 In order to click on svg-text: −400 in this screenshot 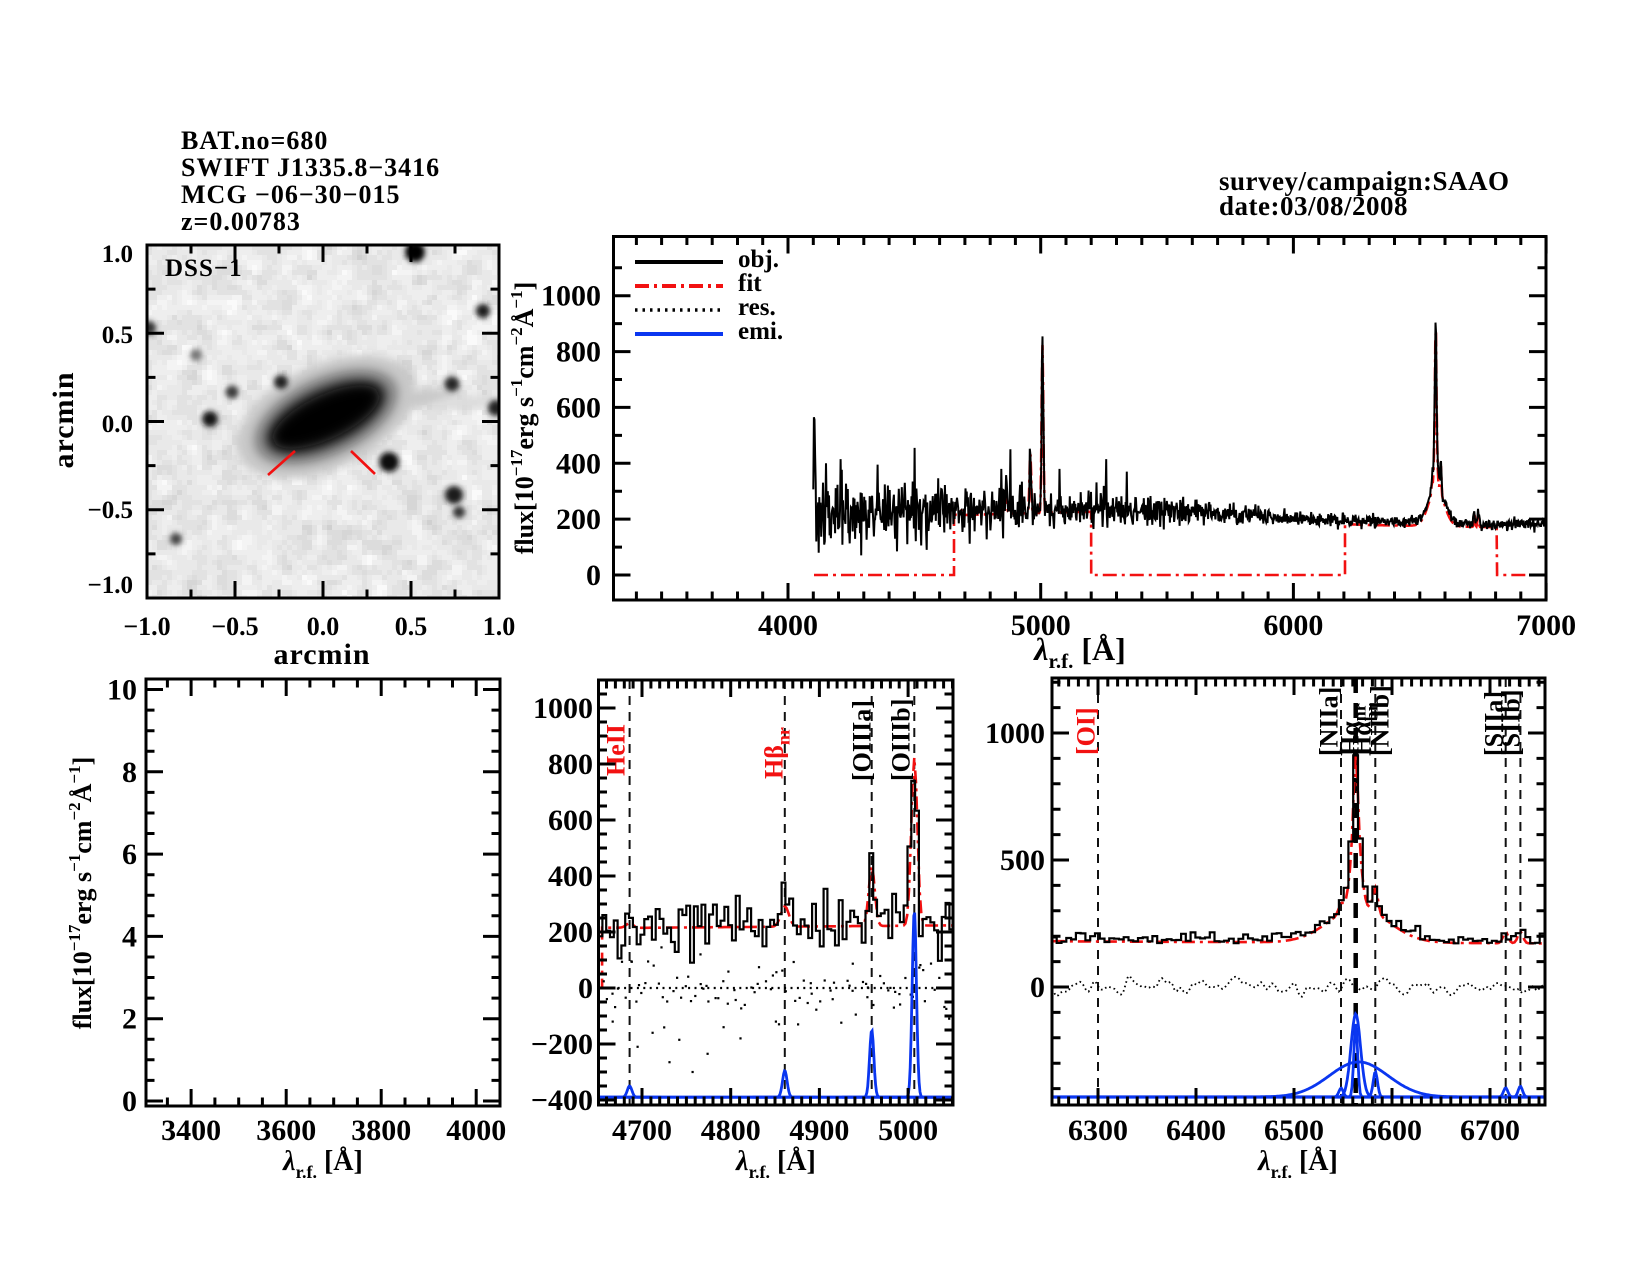, I will do `click(562, 1100)`.